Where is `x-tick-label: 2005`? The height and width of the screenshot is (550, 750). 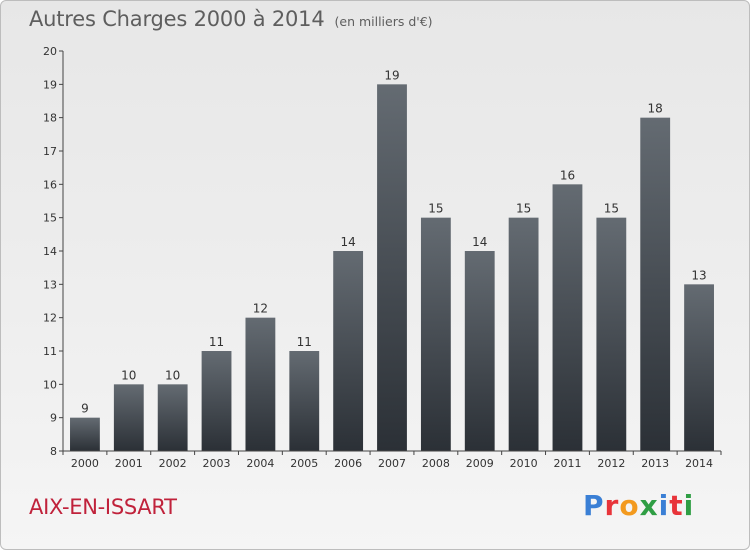 x-tick-label: 2005 is located at coordinates (304, 463).